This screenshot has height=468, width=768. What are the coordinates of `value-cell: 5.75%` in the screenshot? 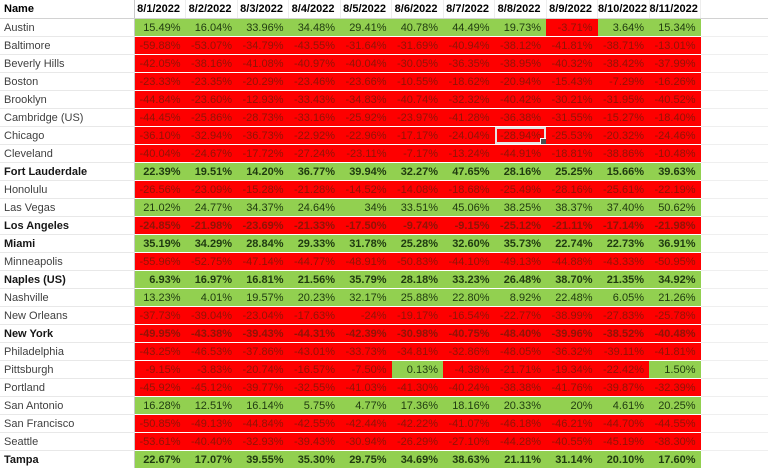 It's located at (314, 405).